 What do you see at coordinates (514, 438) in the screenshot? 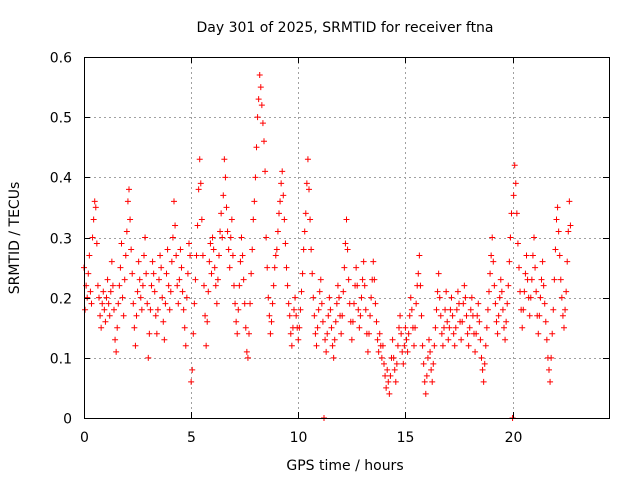
I see `x-tick-label: 20` at bounding box center [514, 438].